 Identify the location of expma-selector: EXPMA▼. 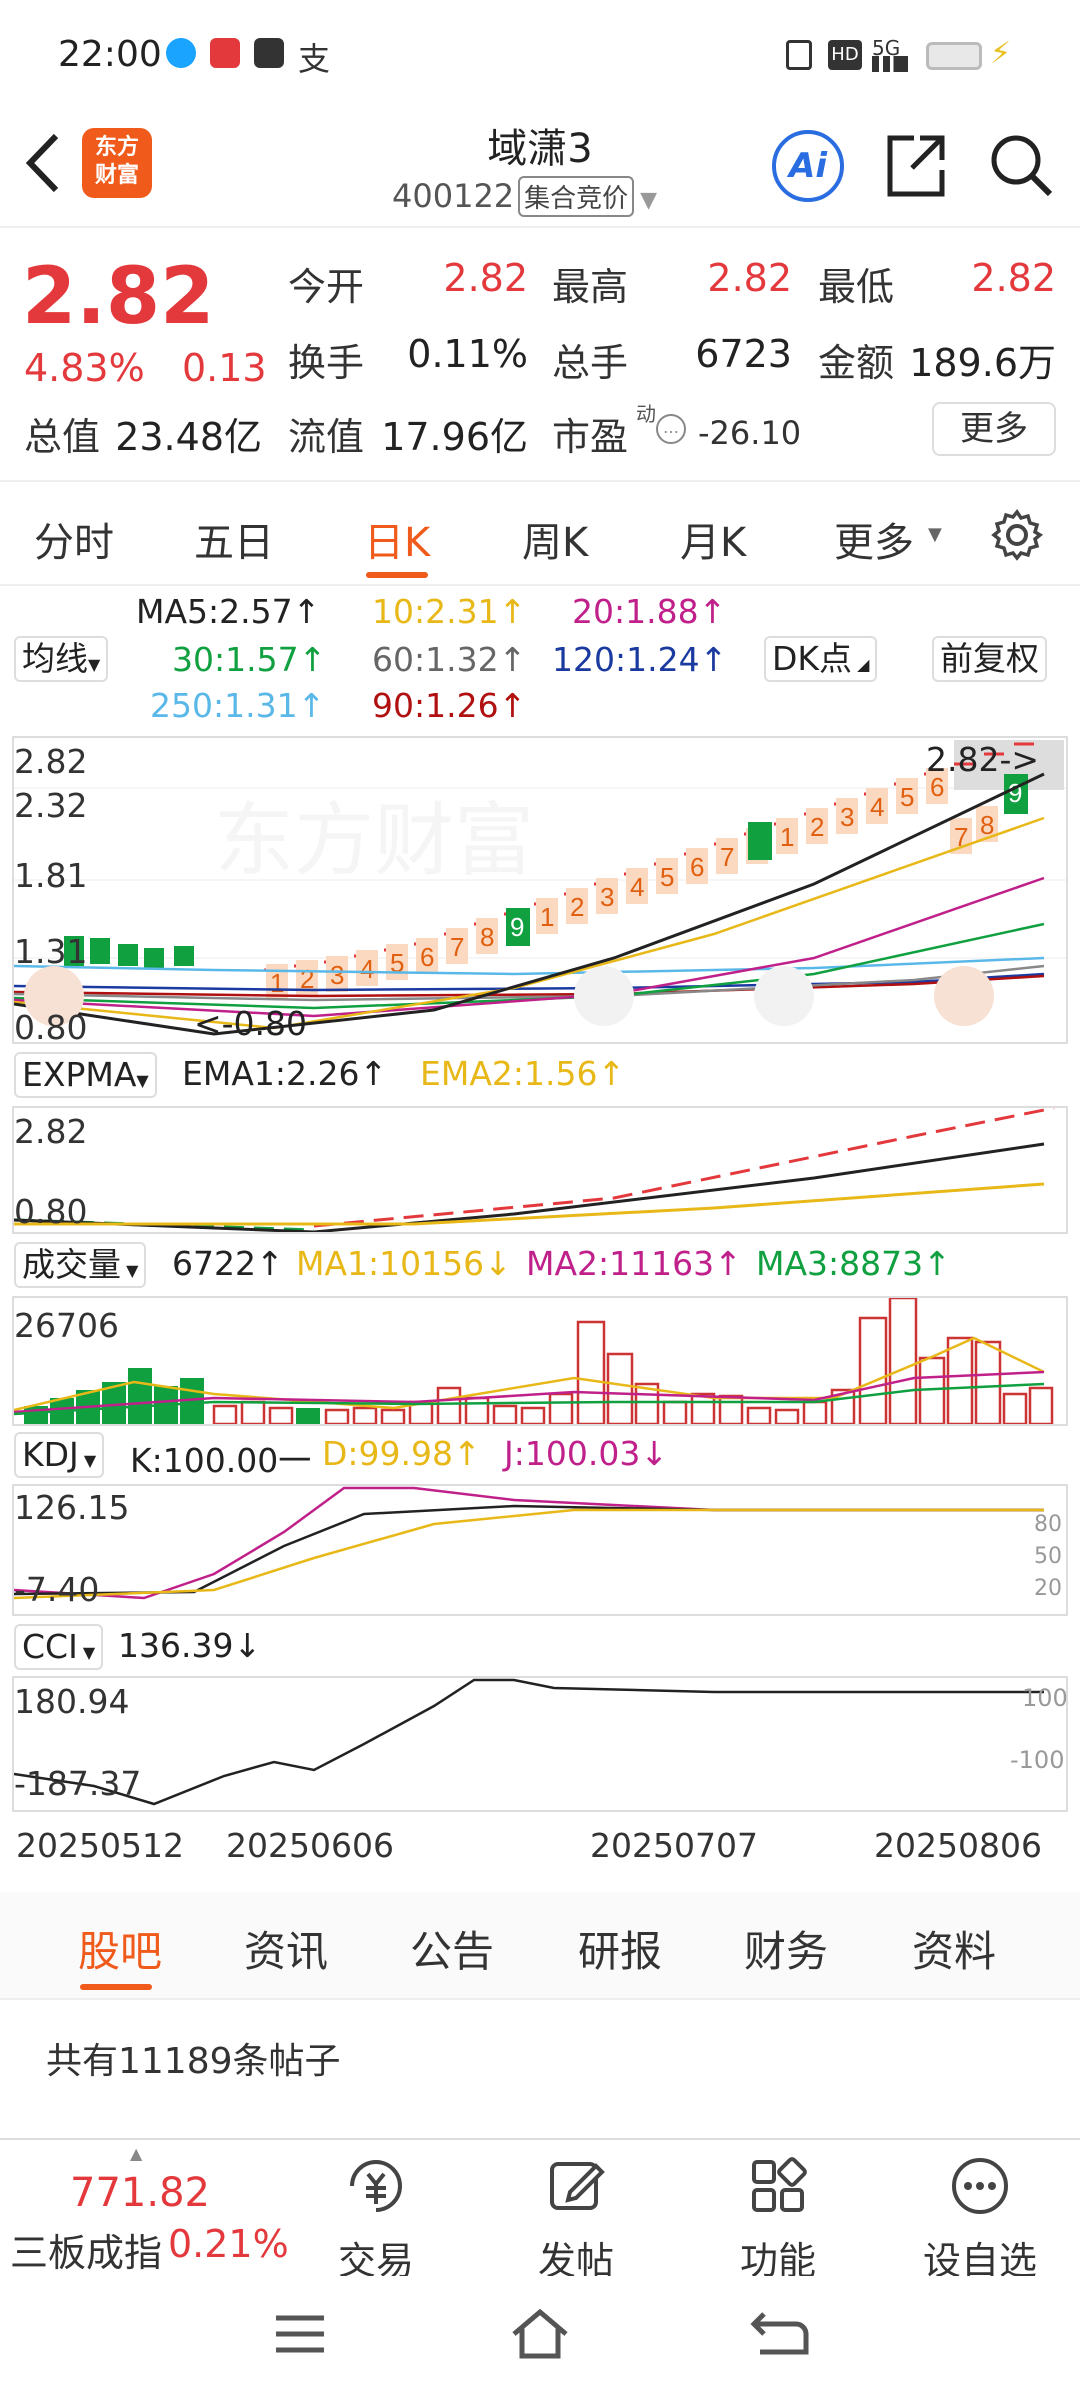
(85, 1075).